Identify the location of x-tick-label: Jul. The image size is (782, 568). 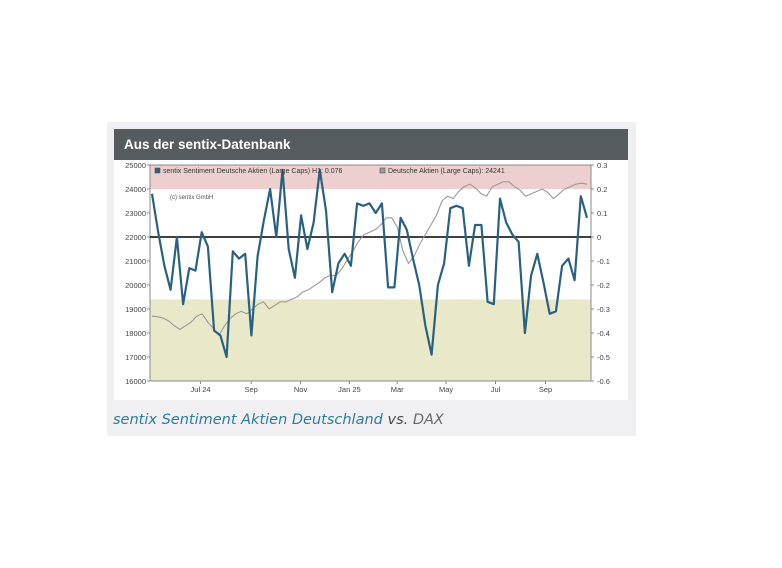
(496, 389).